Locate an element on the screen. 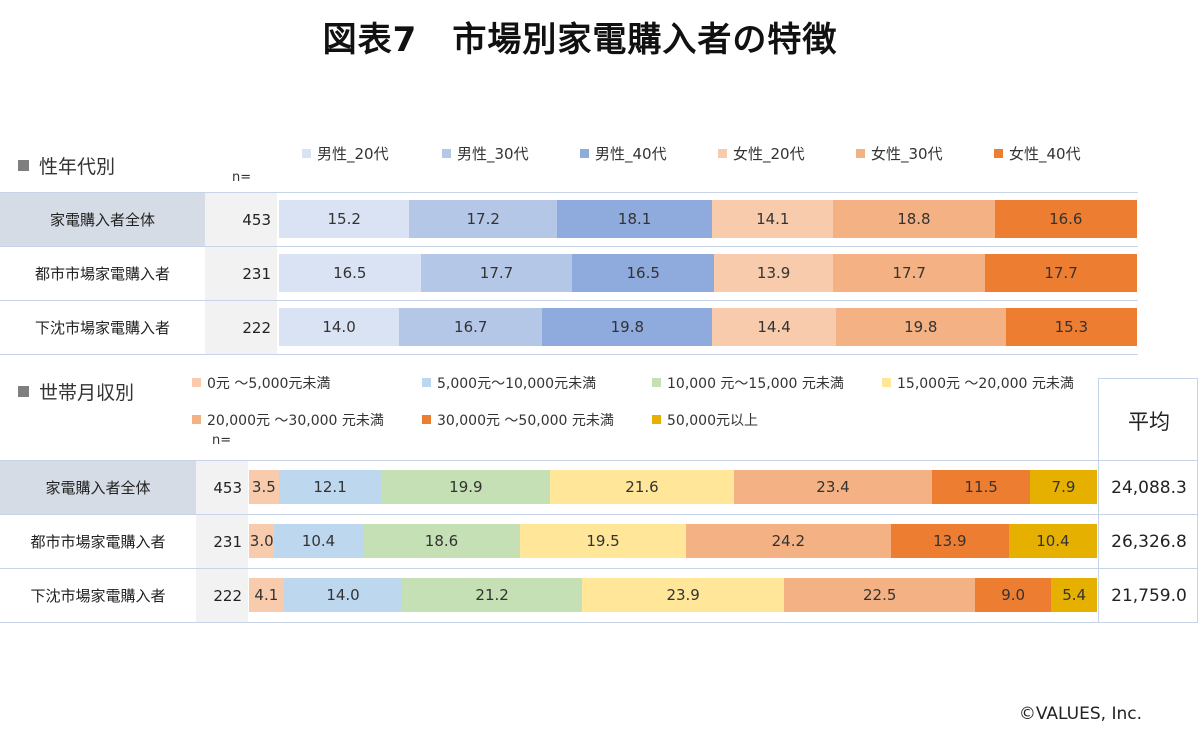  legend-label: 0元 ～5,000元未満 is located at coordinates (269, 384).